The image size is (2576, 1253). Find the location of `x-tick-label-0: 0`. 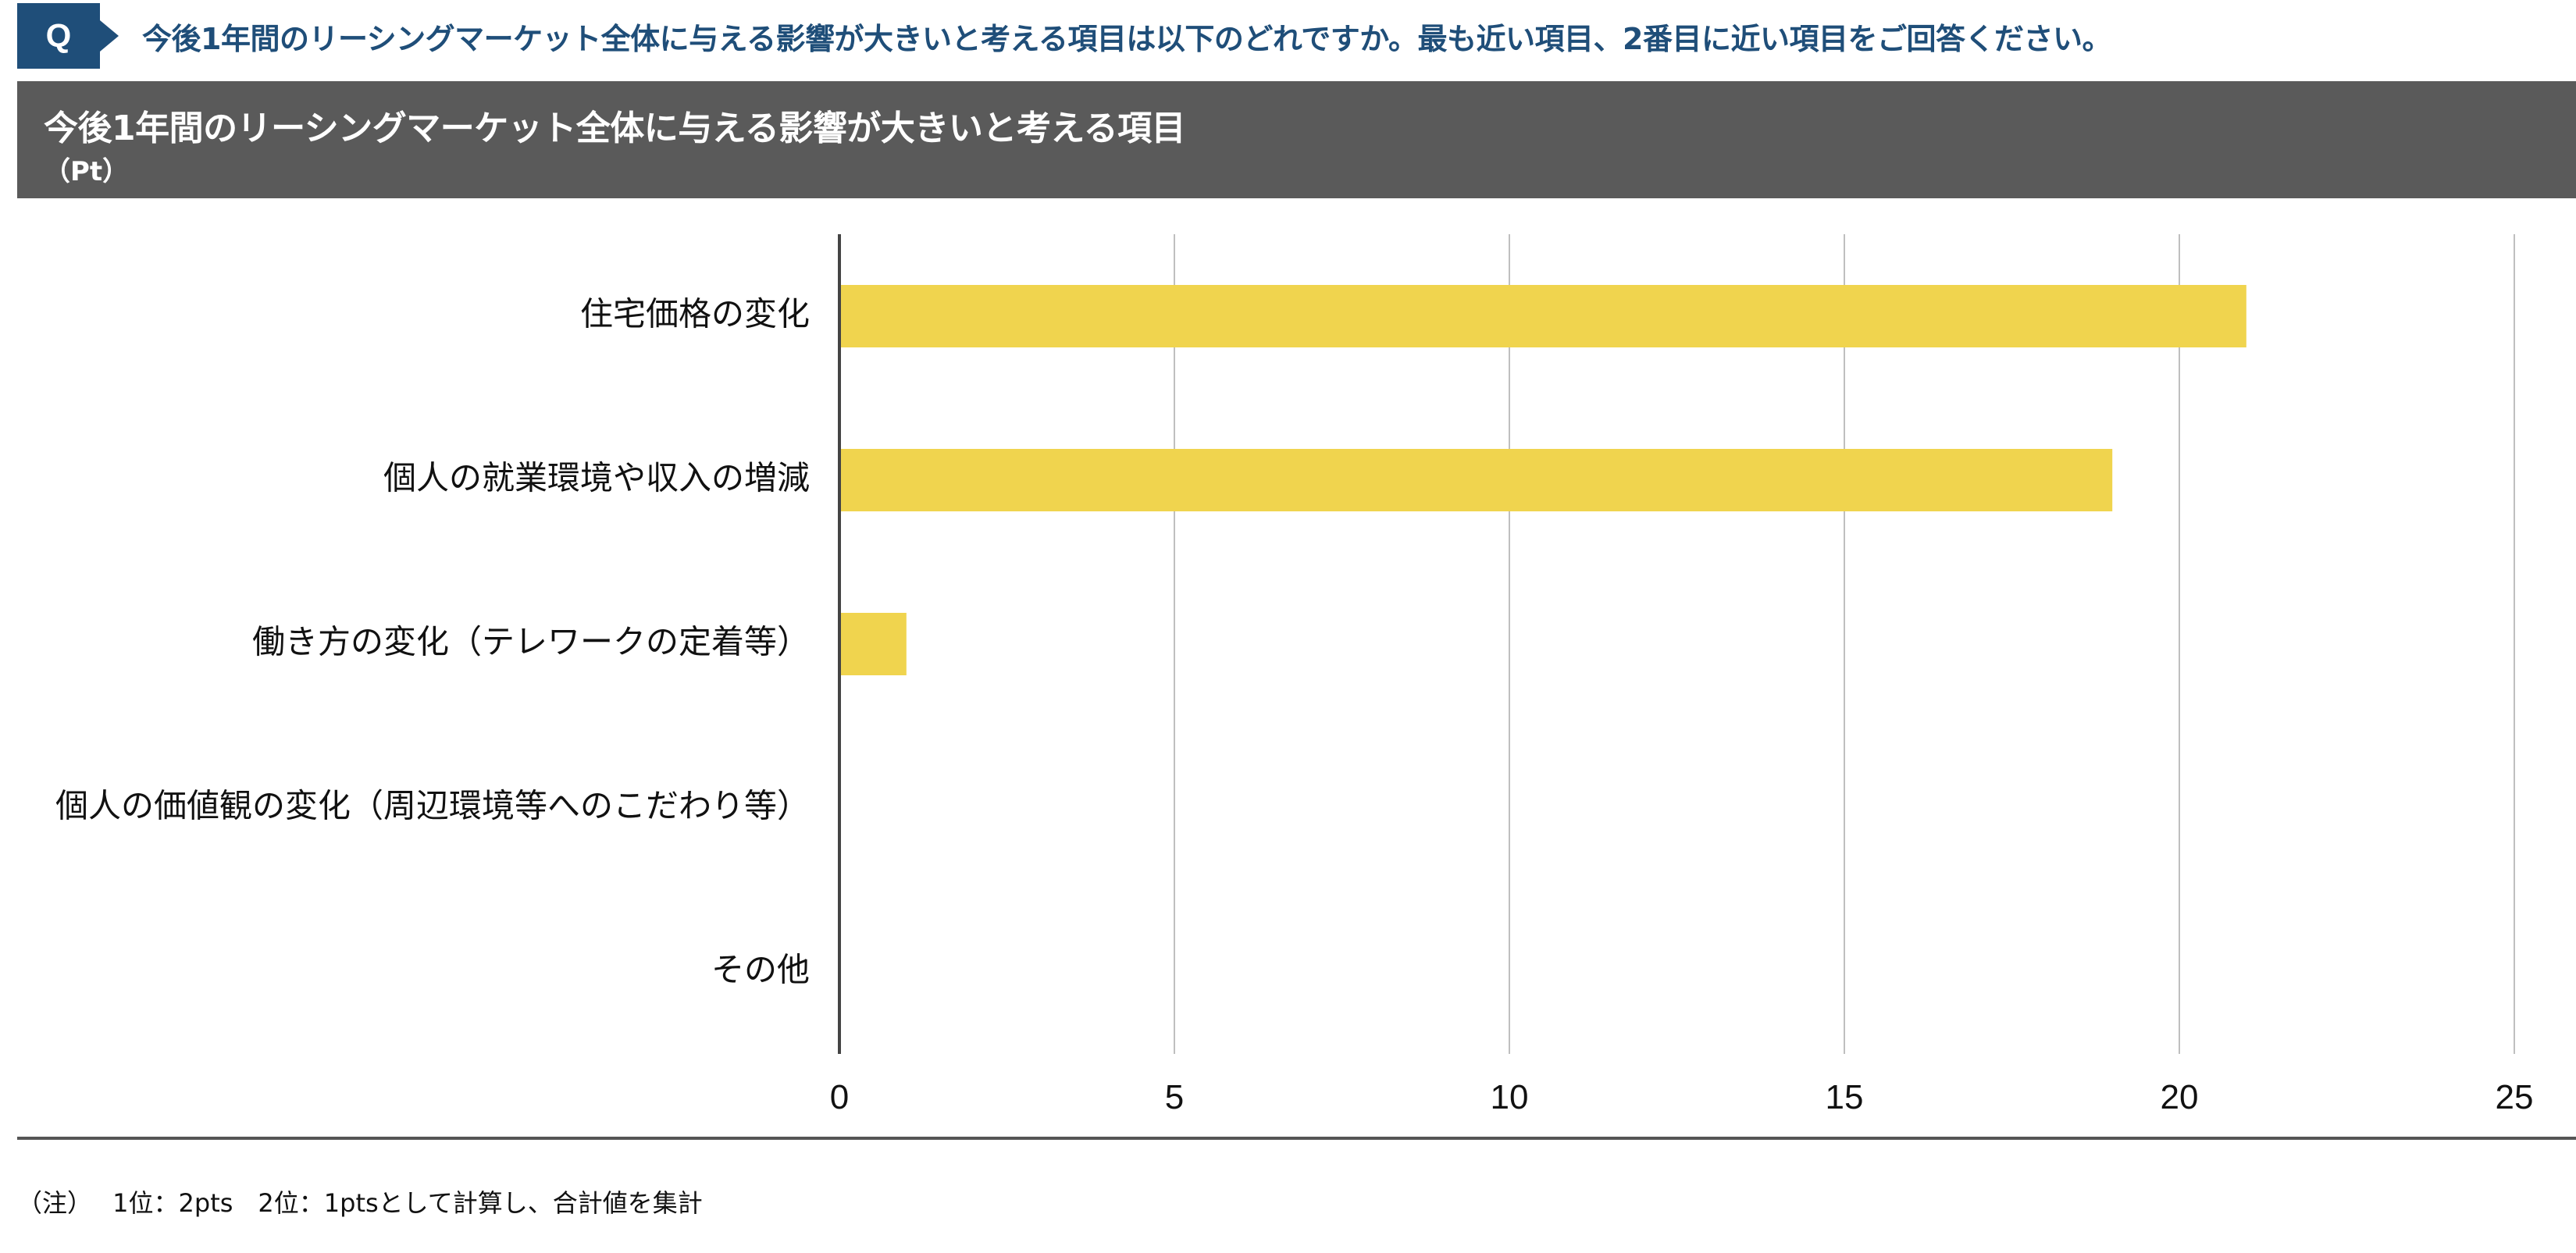

x-tick-label-0: 0 is located at coordinates (839, 1097).